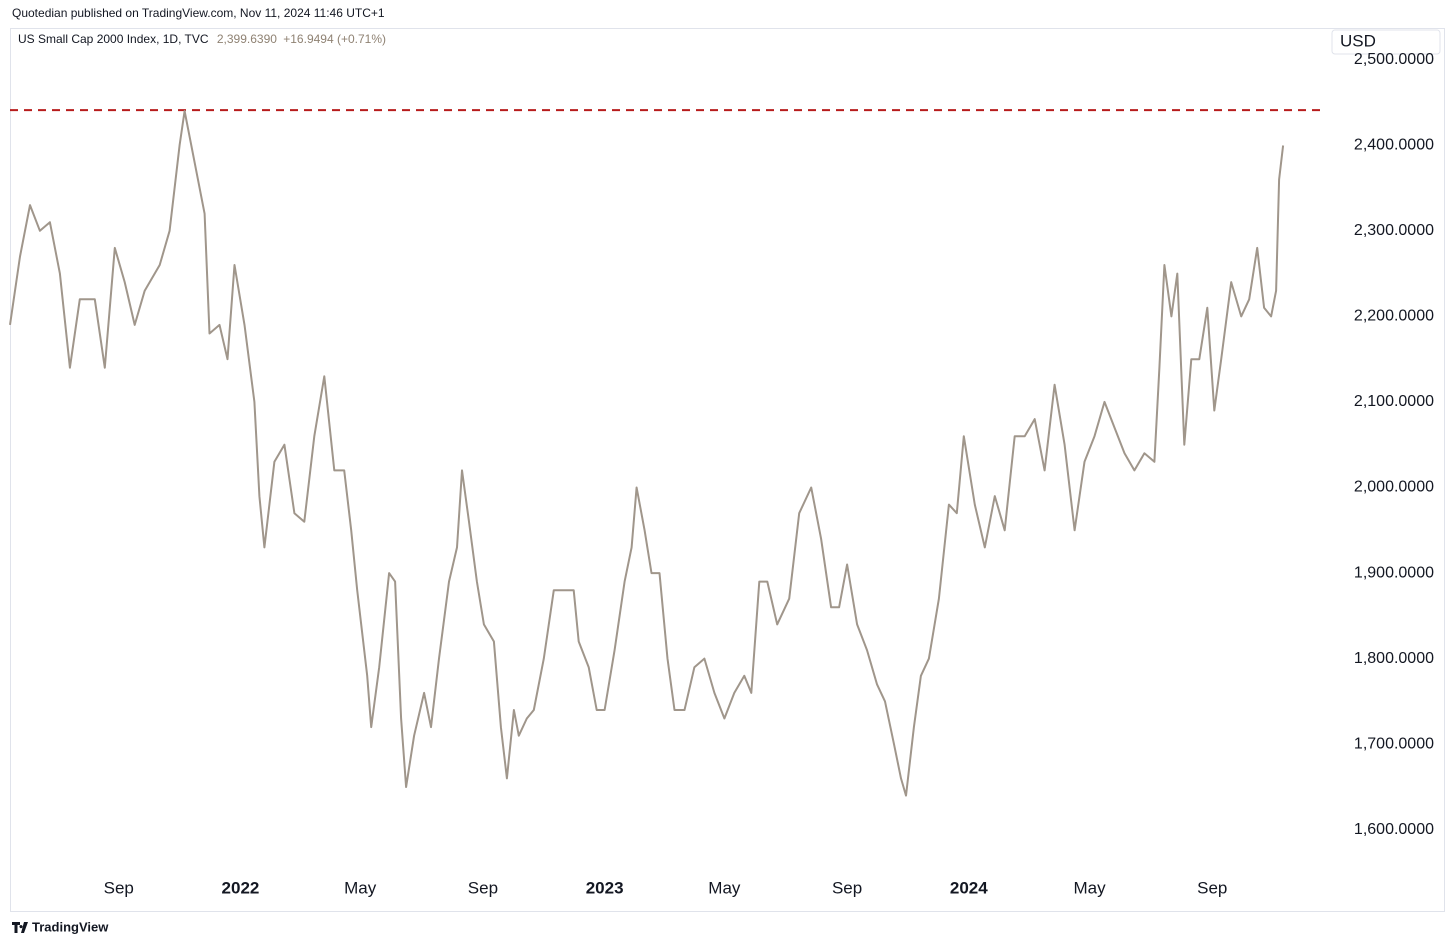  I want to click on x-tick-label: 2023, so click(605, 887).